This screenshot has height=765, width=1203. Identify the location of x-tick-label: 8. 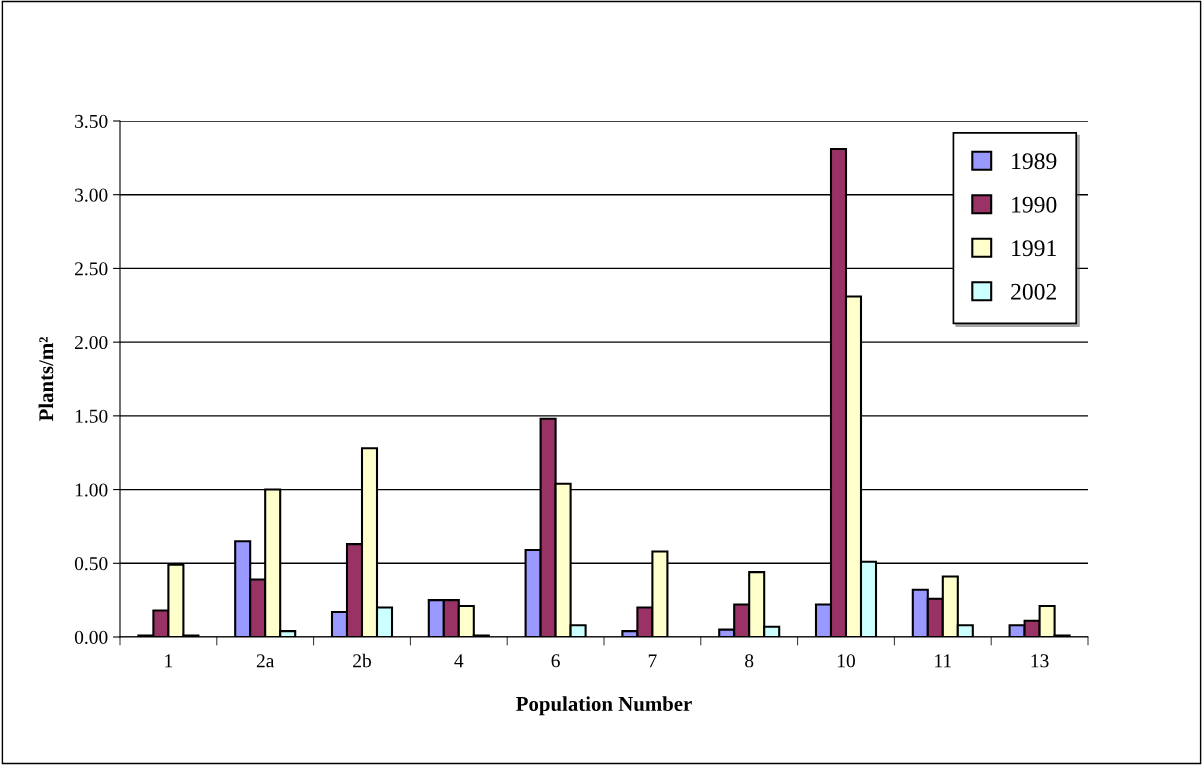
(749, 661).